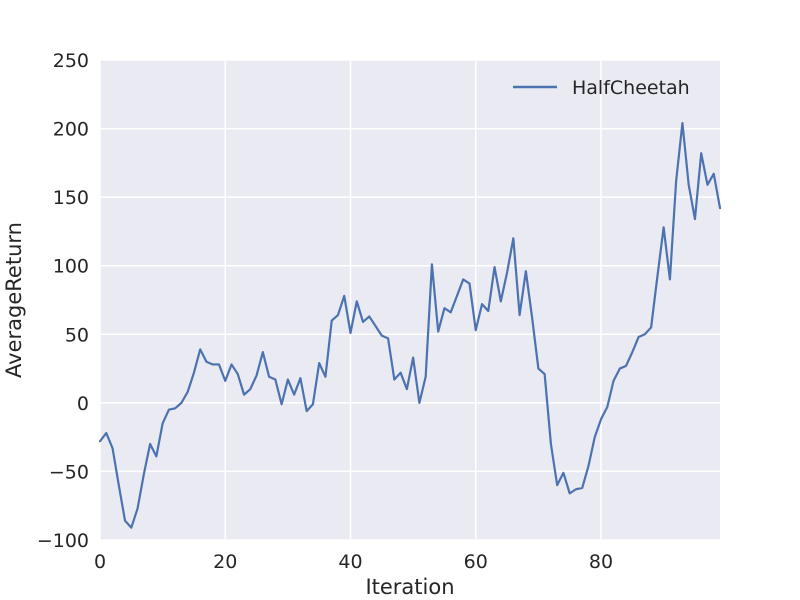 The width and height of the screenshot is (800, 600). What do you see at coordinates (476, 562) in the screenshot?
I see `x-tick-label: 60` at bounding box center [476, 562].